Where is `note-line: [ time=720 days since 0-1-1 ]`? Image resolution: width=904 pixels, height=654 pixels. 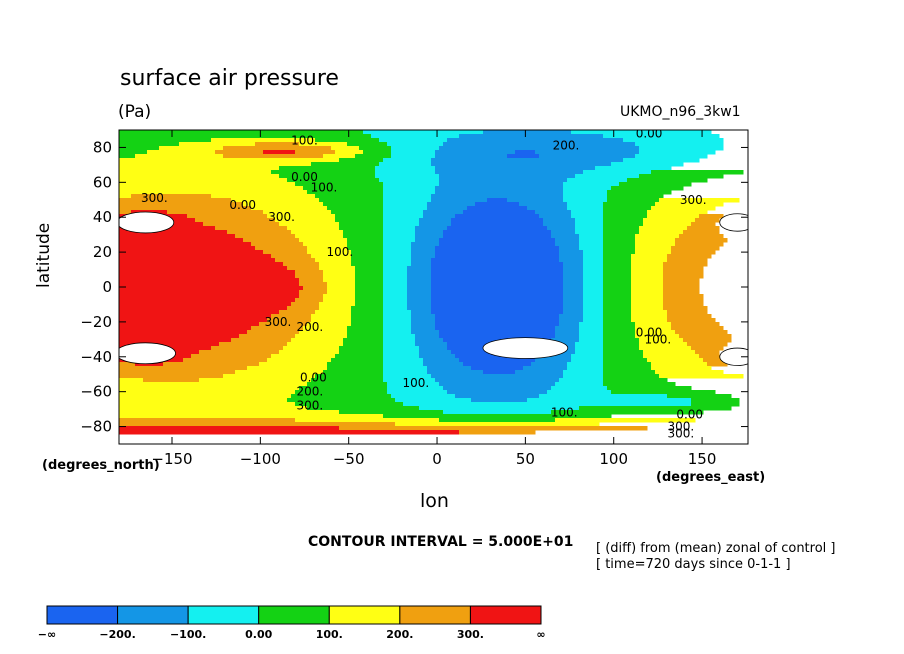
note-line: [ time=720 days since 0-1-1 ] is located at coordinates (693, 564).